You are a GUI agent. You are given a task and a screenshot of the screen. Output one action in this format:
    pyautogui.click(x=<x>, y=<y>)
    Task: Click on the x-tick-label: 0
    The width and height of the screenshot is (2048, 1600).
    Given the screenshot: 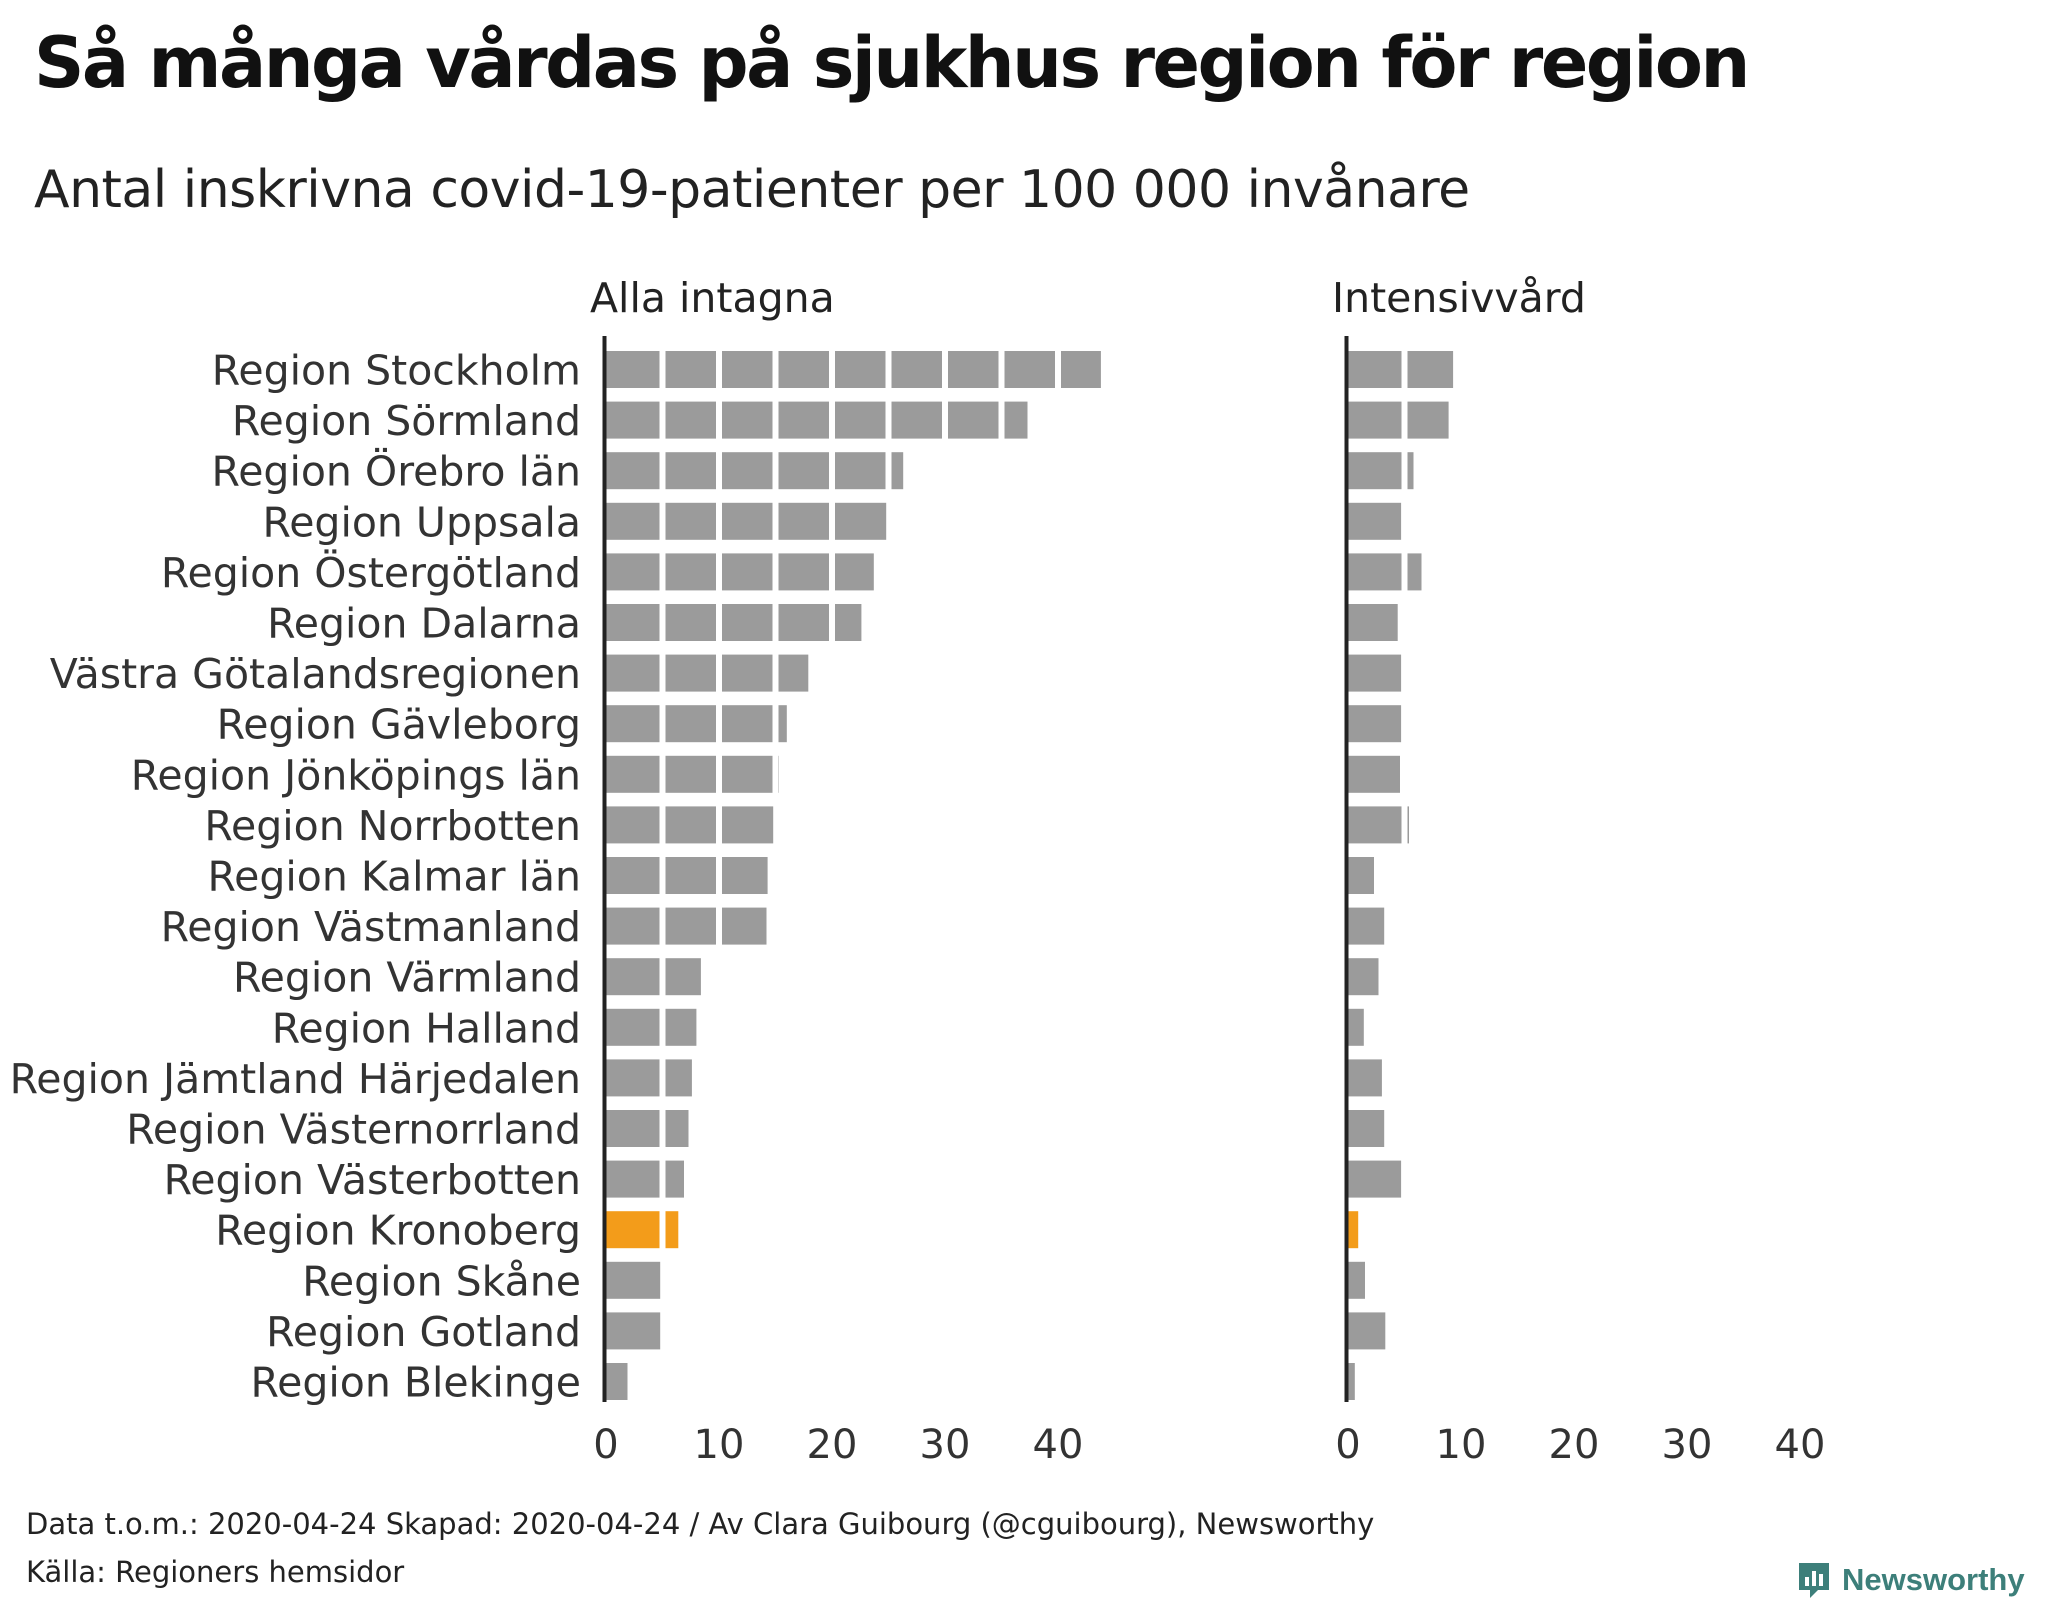 What is the action you would take?
    pyautogui.click(x=1347, y=1445)
    